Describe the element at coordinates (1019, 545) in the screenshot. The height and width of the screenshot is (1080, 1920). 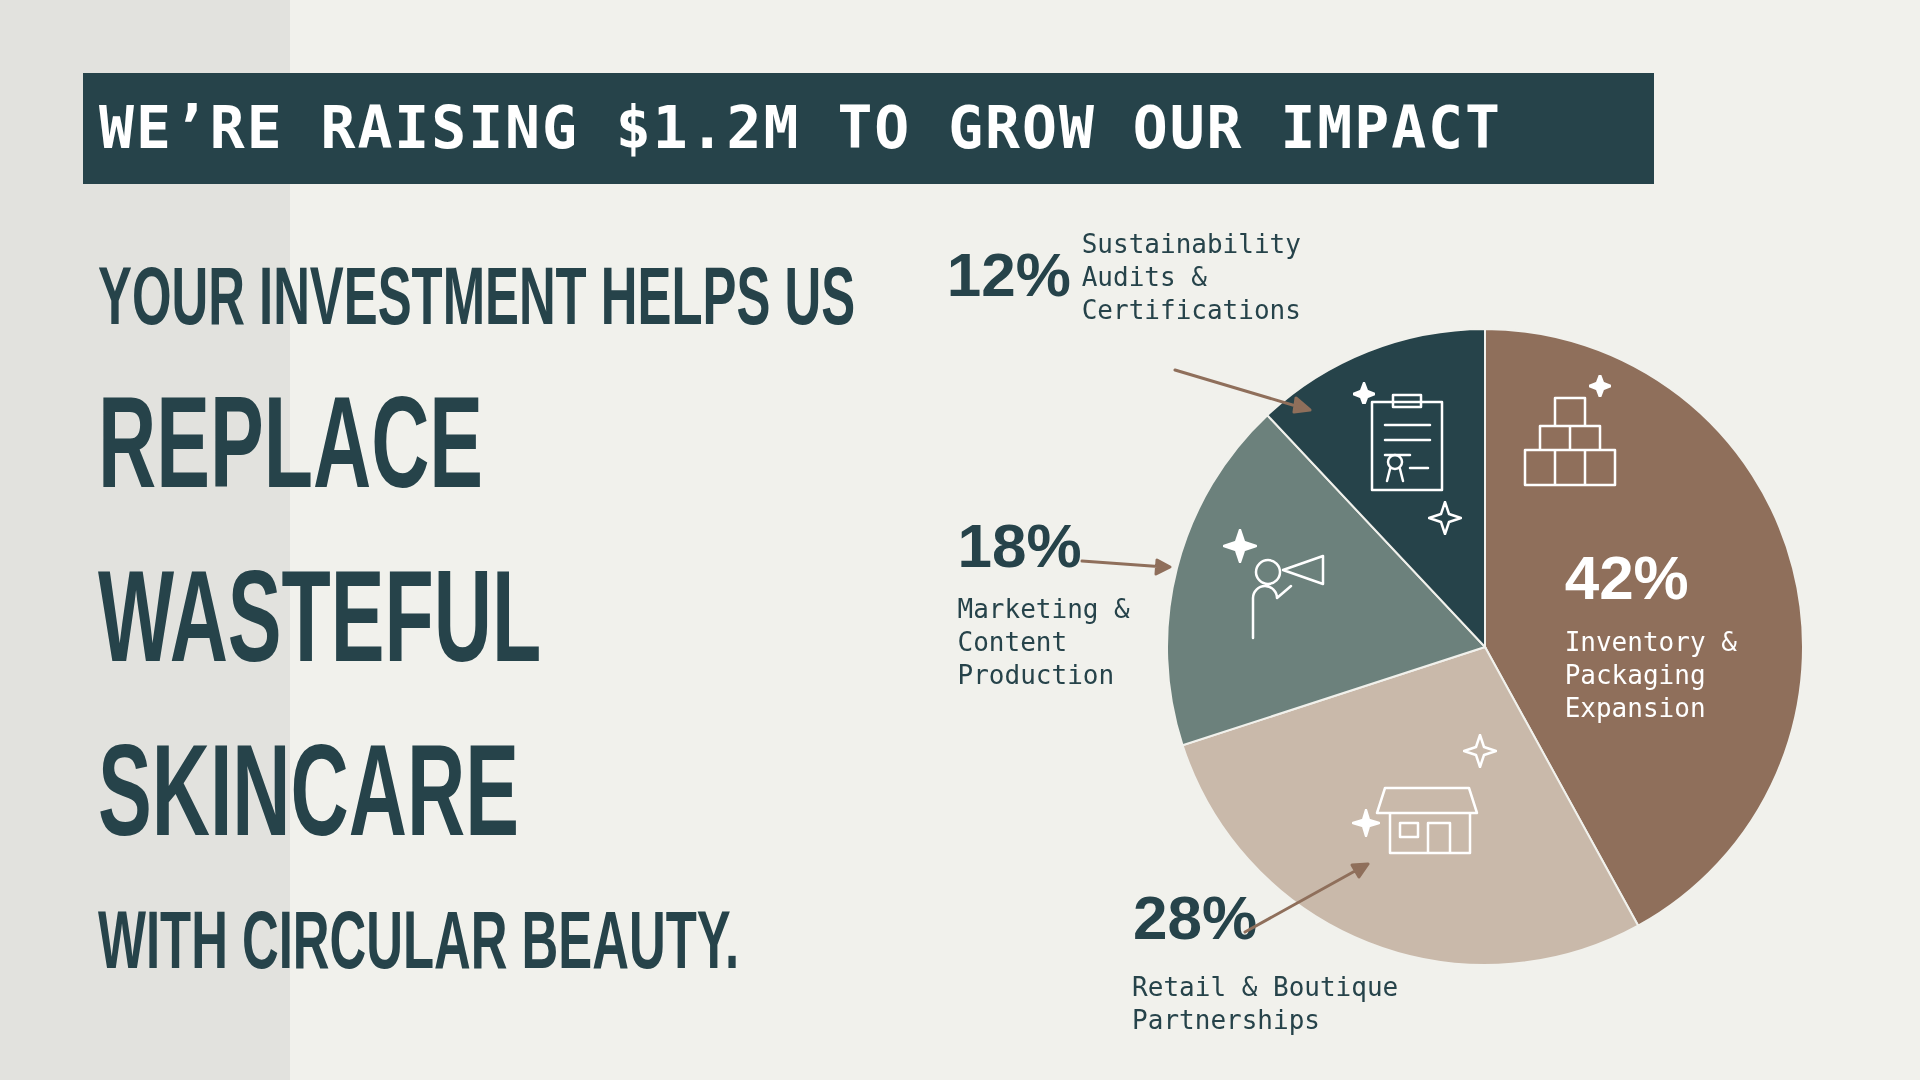
I see `data-label: 18%` at that location.